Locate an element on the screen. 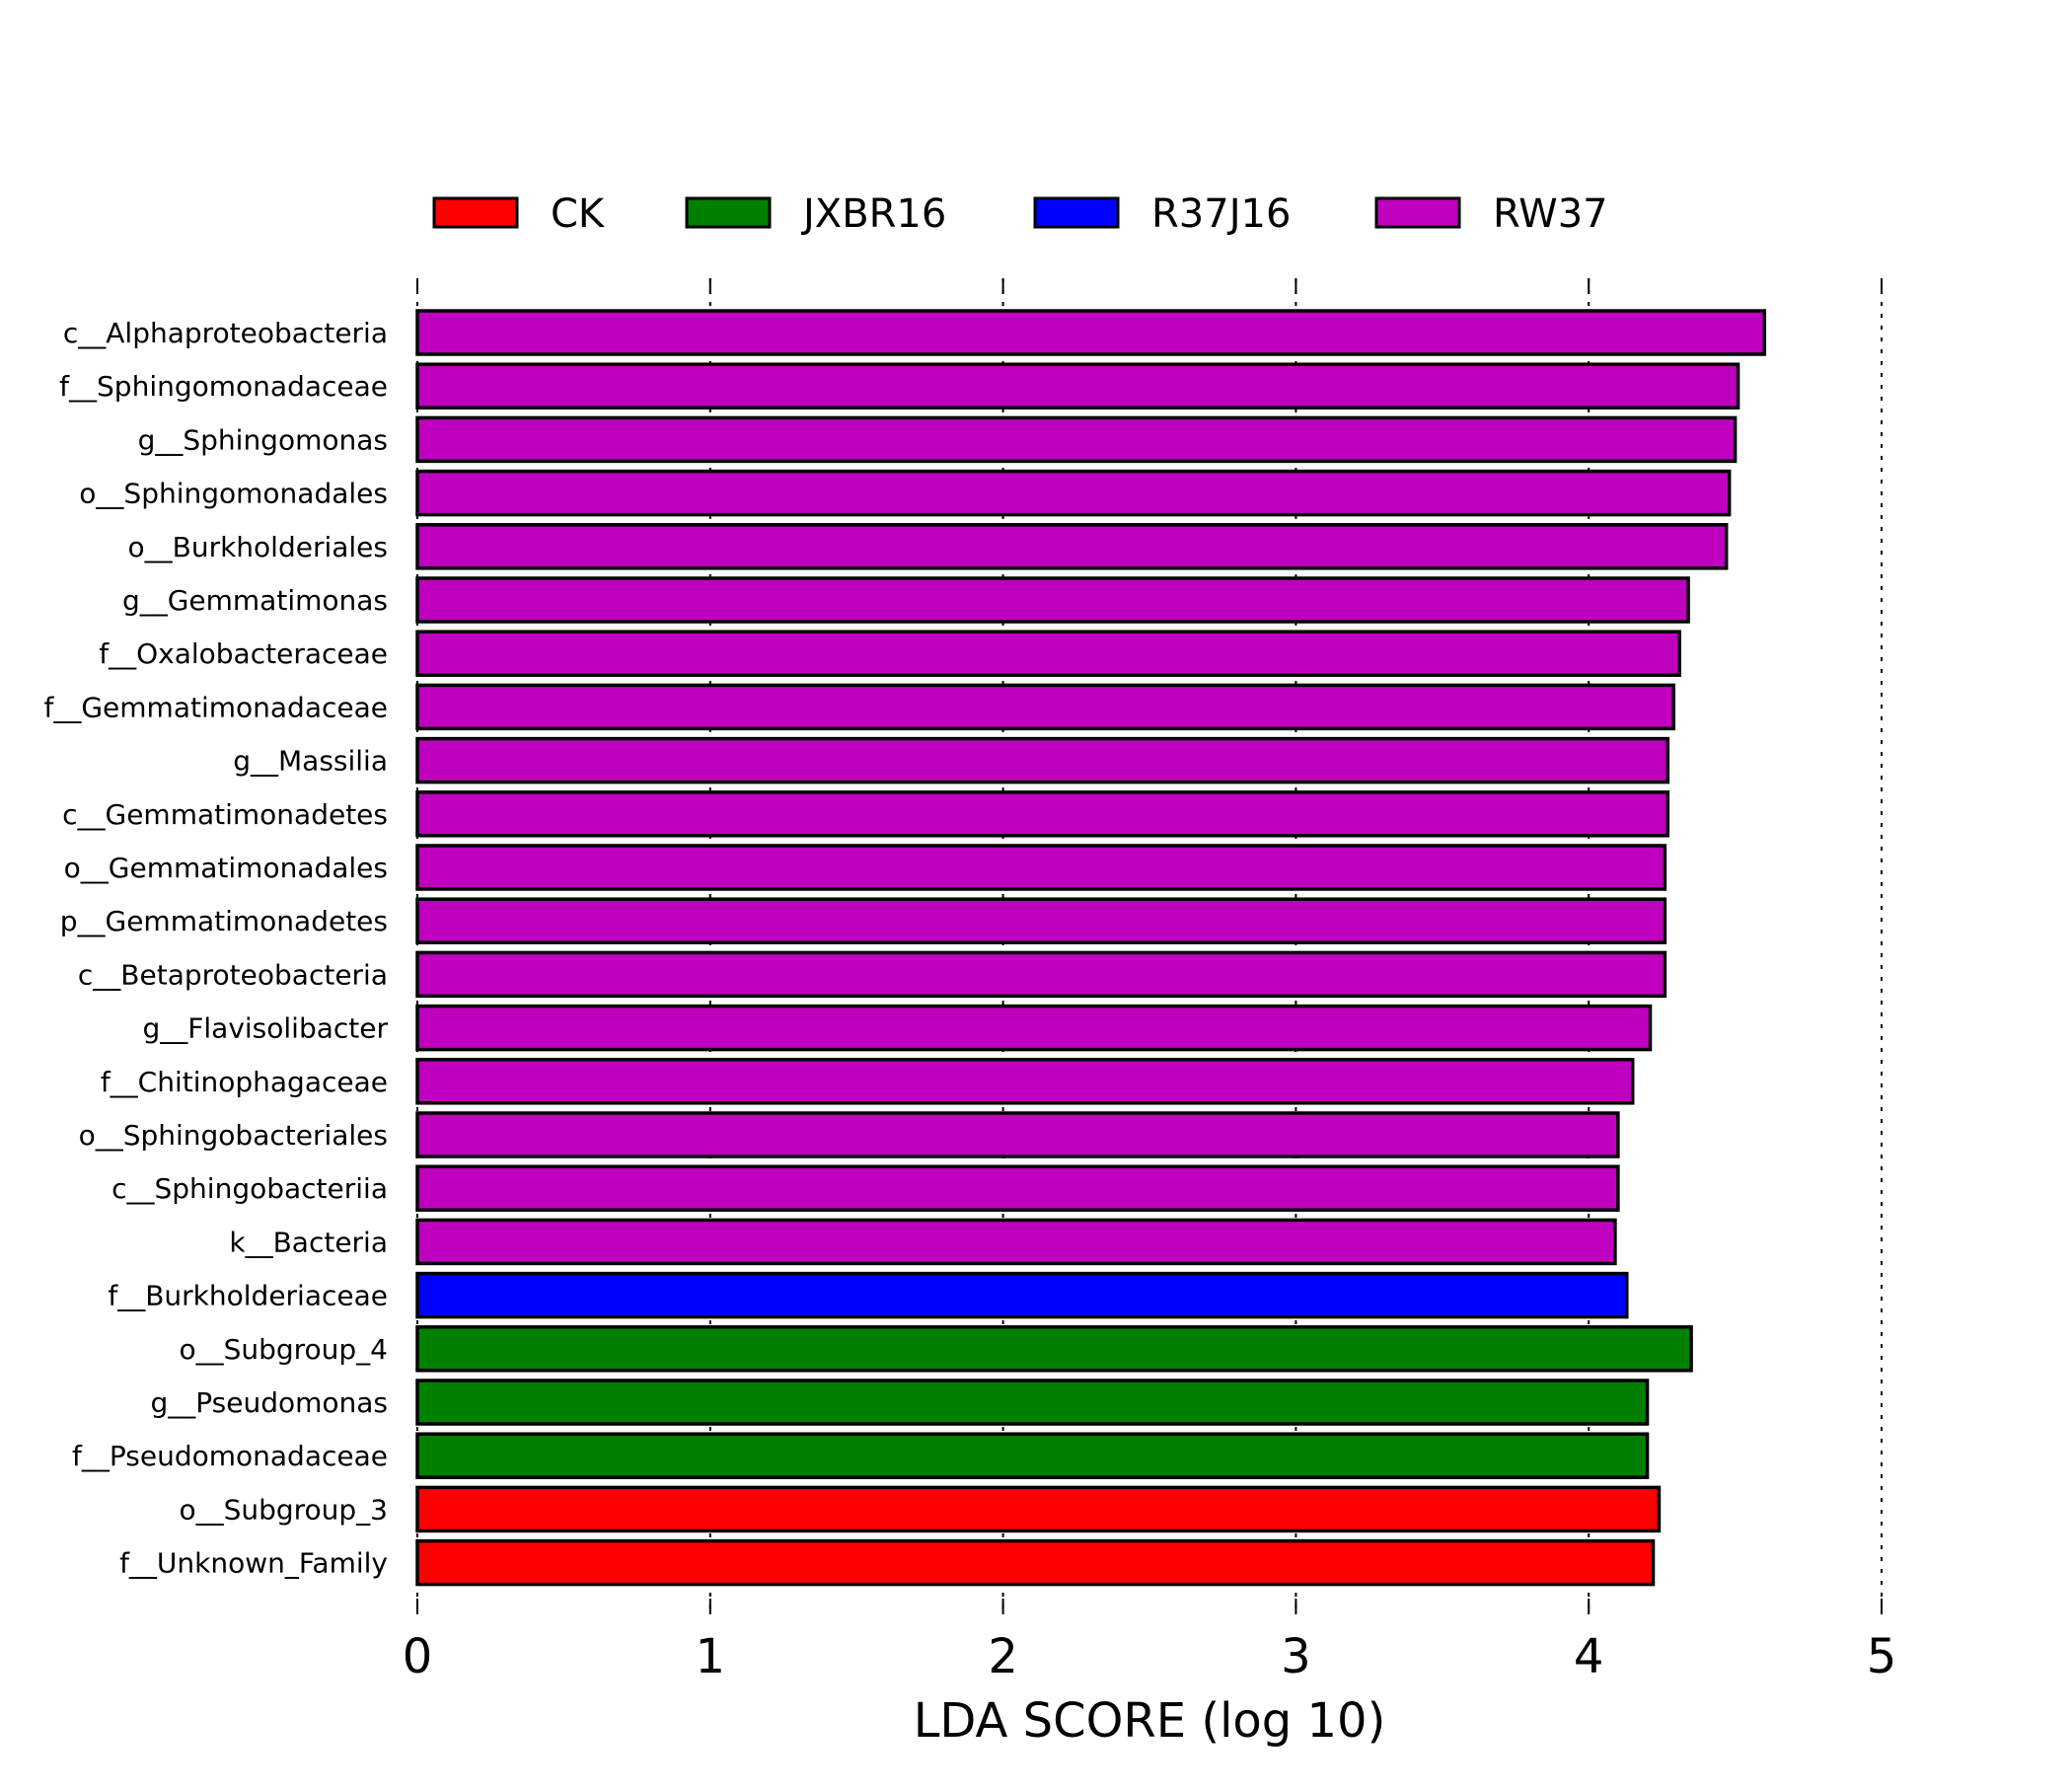  category-label: g__Sphingomonas is located at coordinates (263, 439).